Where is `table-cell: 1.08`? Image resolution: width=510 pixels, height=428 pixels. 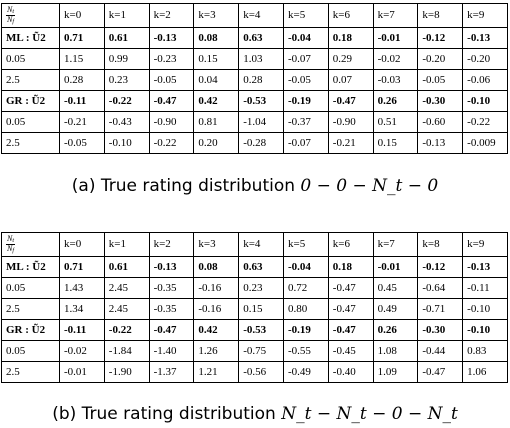
table-cell: 1.08 is located at coordinates (395, 351).